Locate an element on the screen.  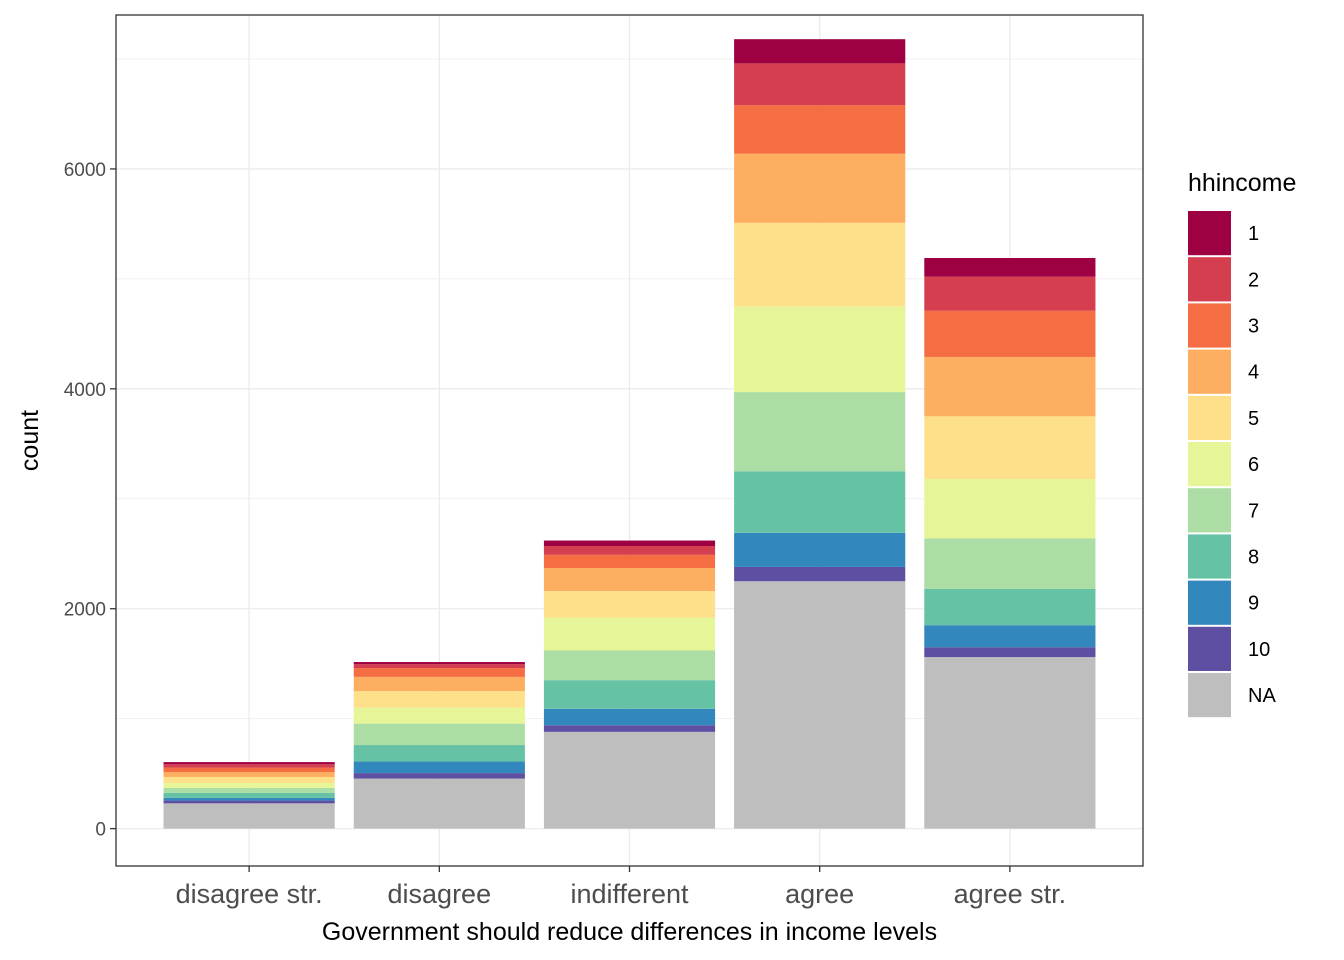
y-axis: 0 2000 4000 6000 is located at coordinates (90, 500).